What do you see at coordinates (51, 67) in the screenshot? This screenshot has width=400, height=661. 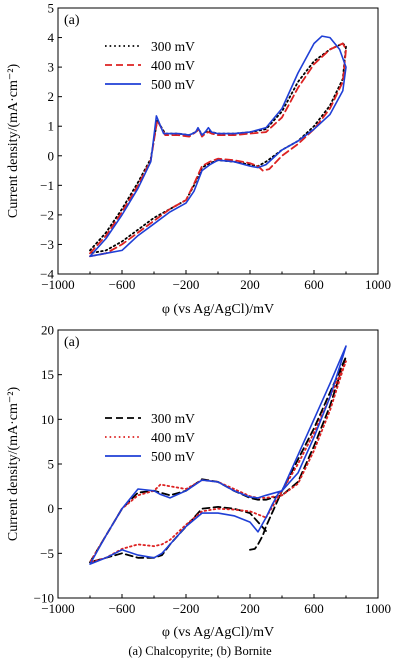 I see `y-tick-label: 3` at bounding box center [51, 67].